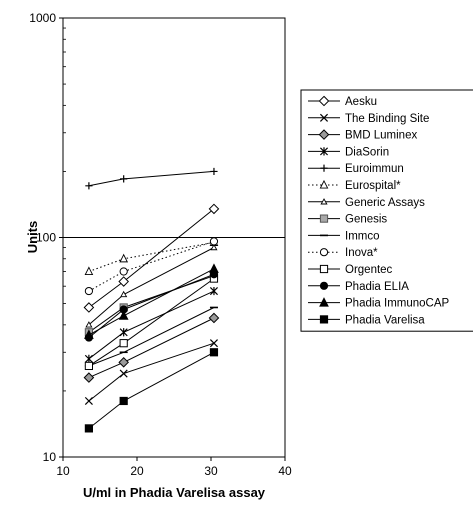 The height and width of the screenshot is (506, 473). I want to click on x-tick-label: 20, so click(137, 471).